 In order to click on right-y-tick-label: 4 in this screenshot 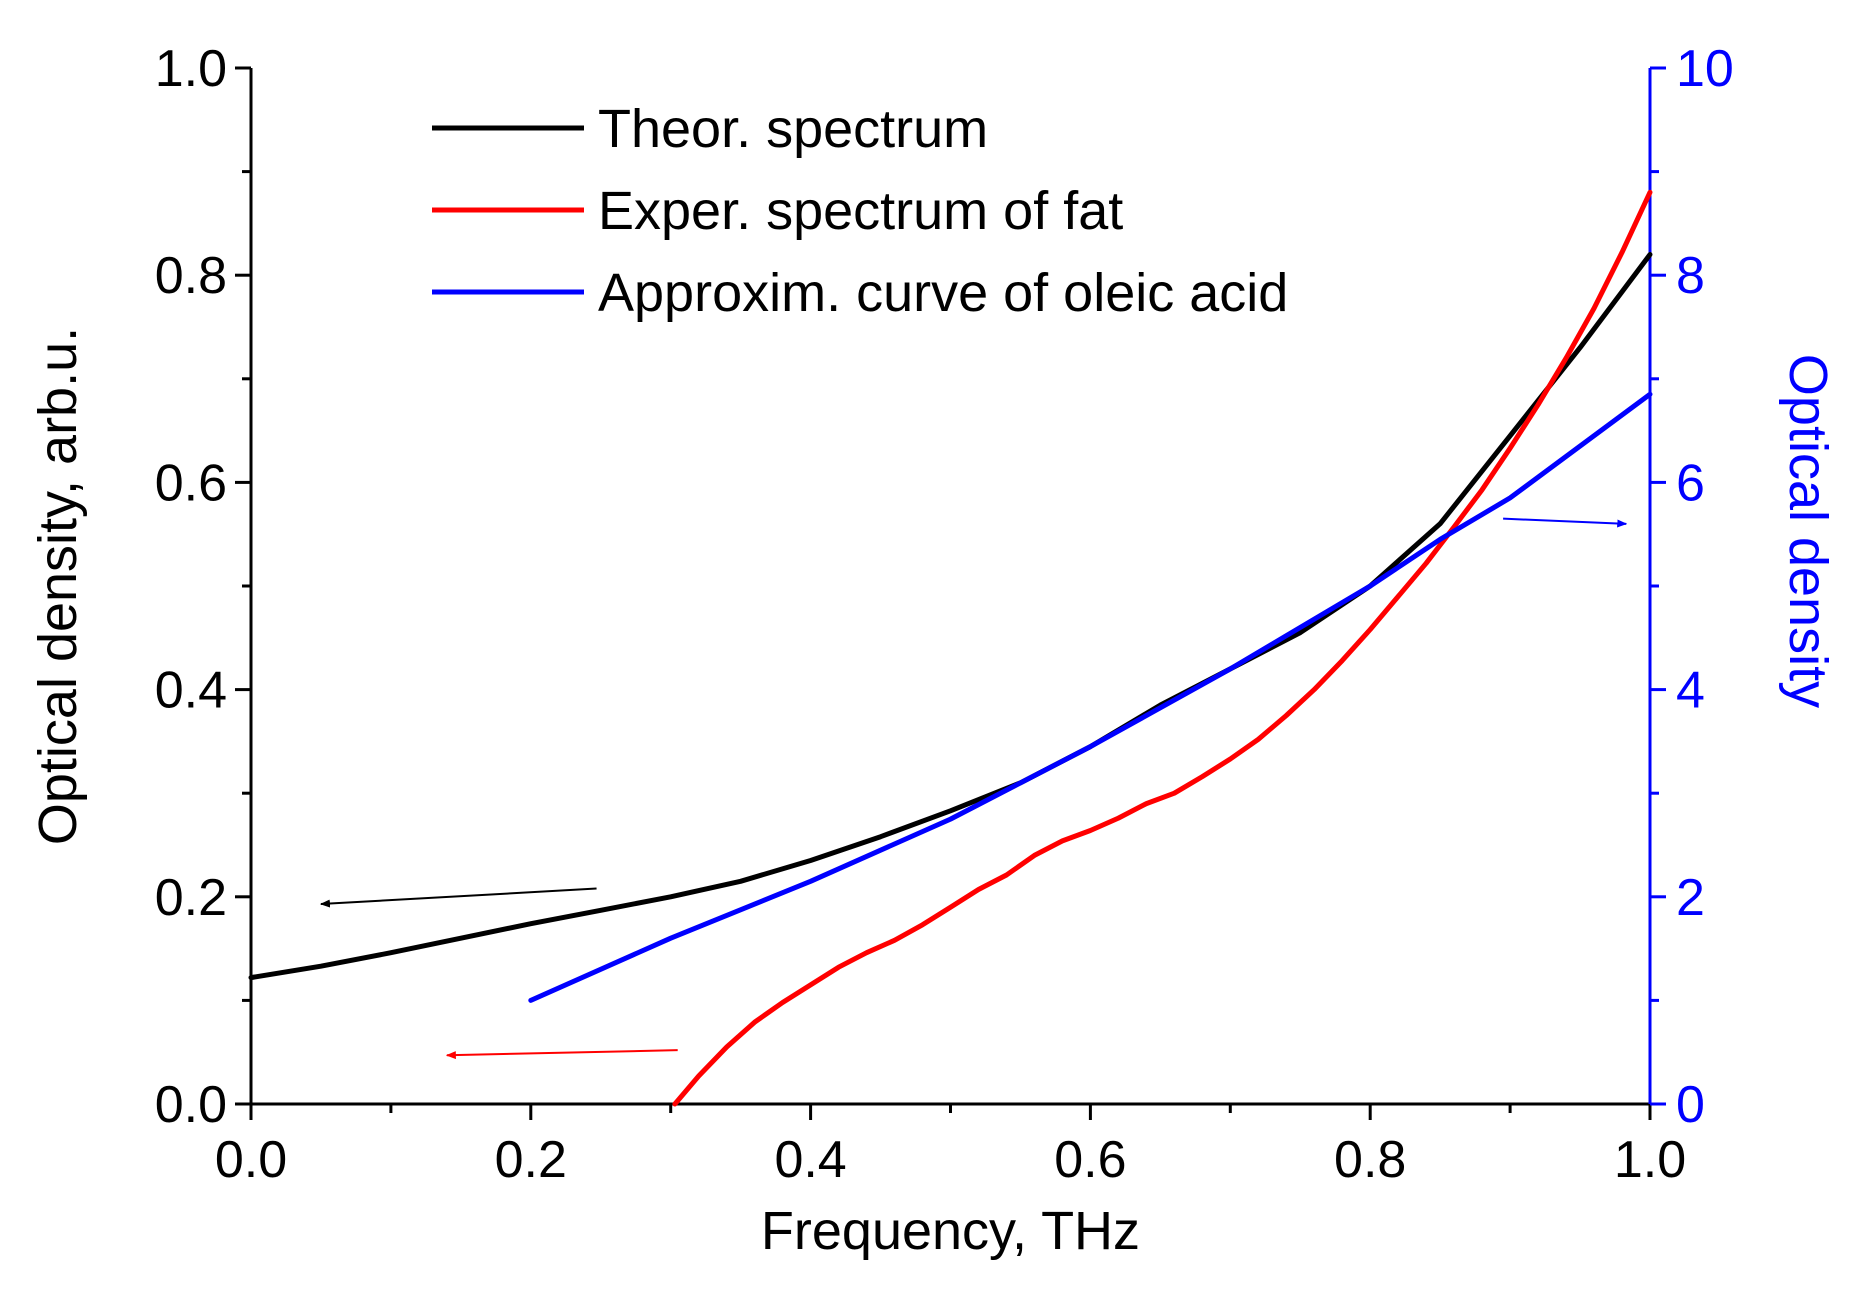, I will do `click(1690, 691)`.